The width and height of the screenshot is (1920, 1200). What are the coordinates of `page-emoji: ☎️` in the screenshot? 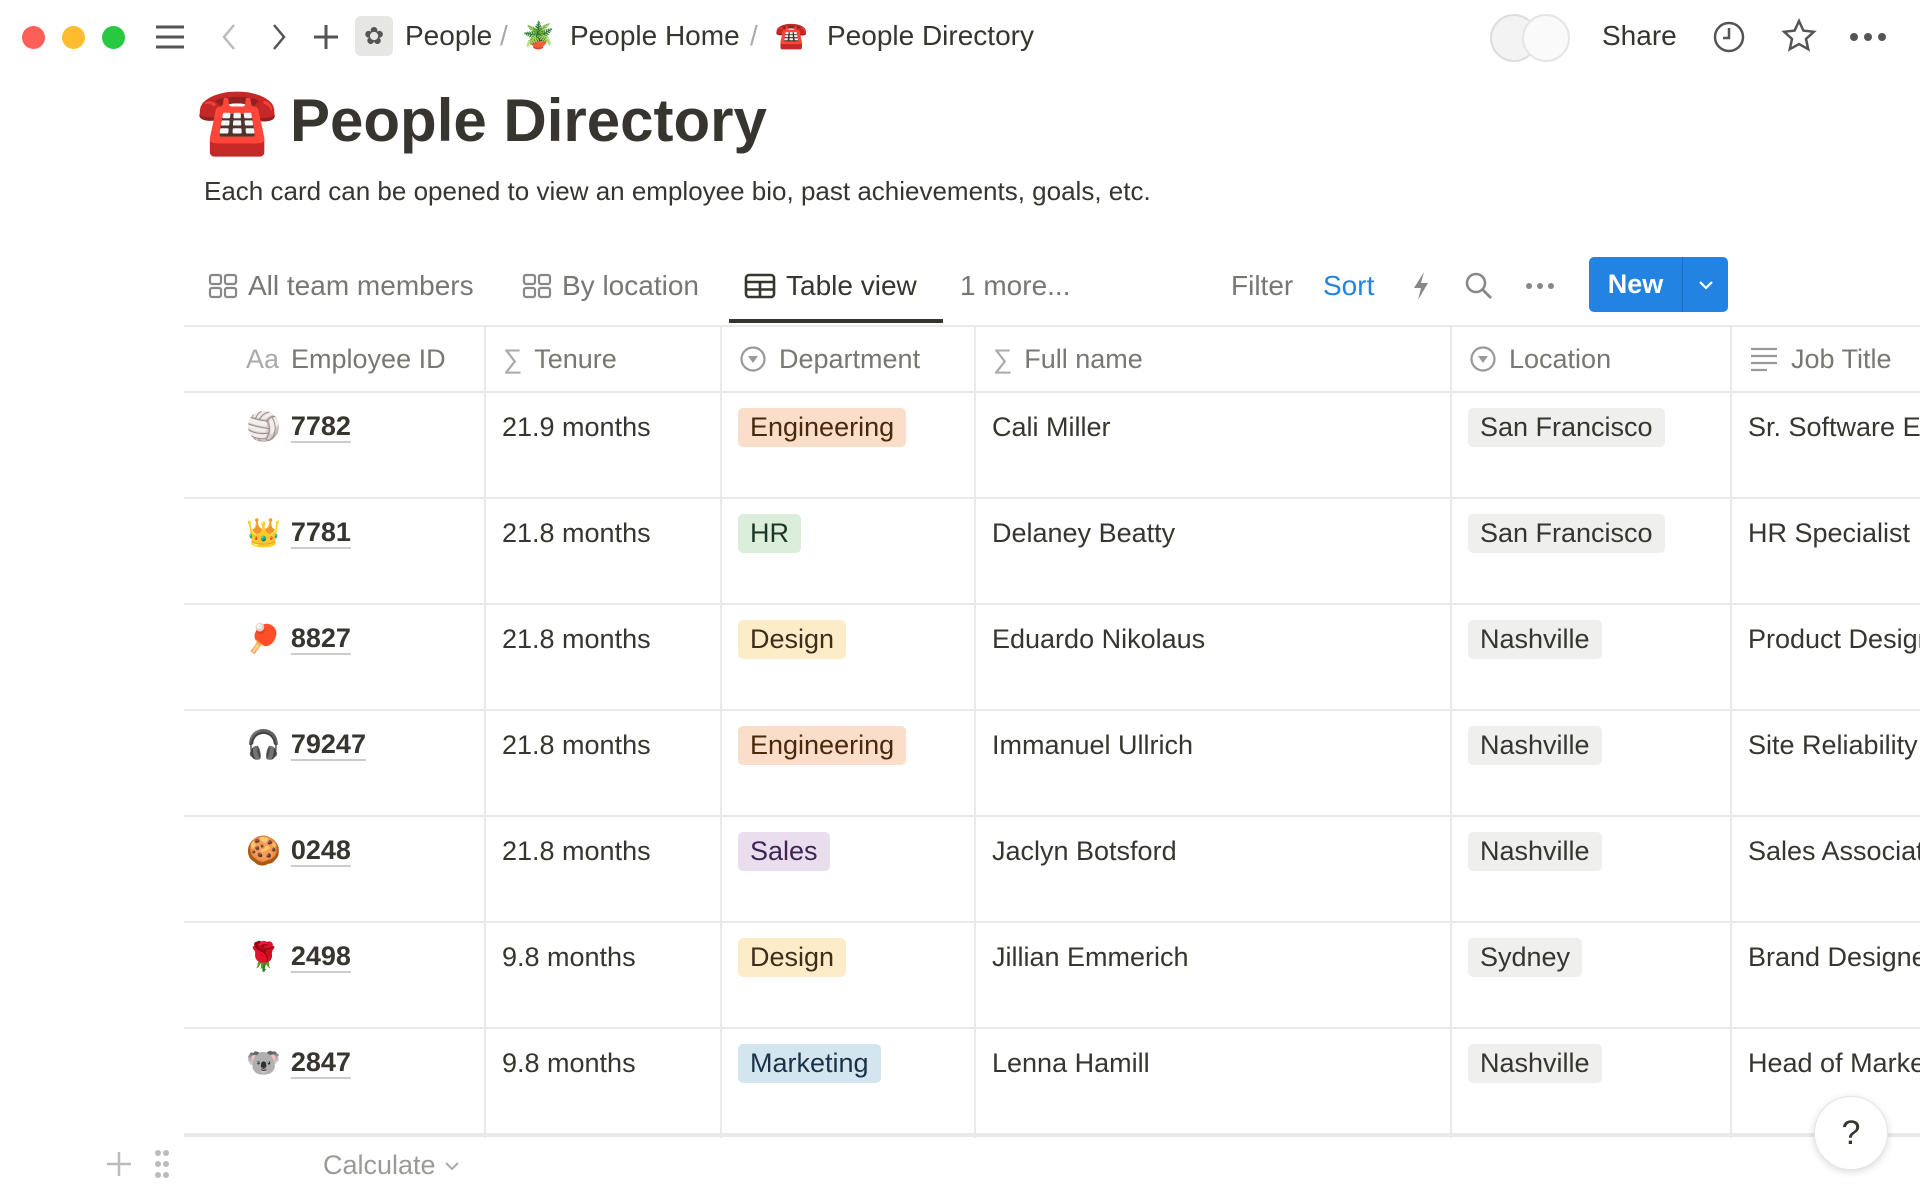 It's located at (237, 120).